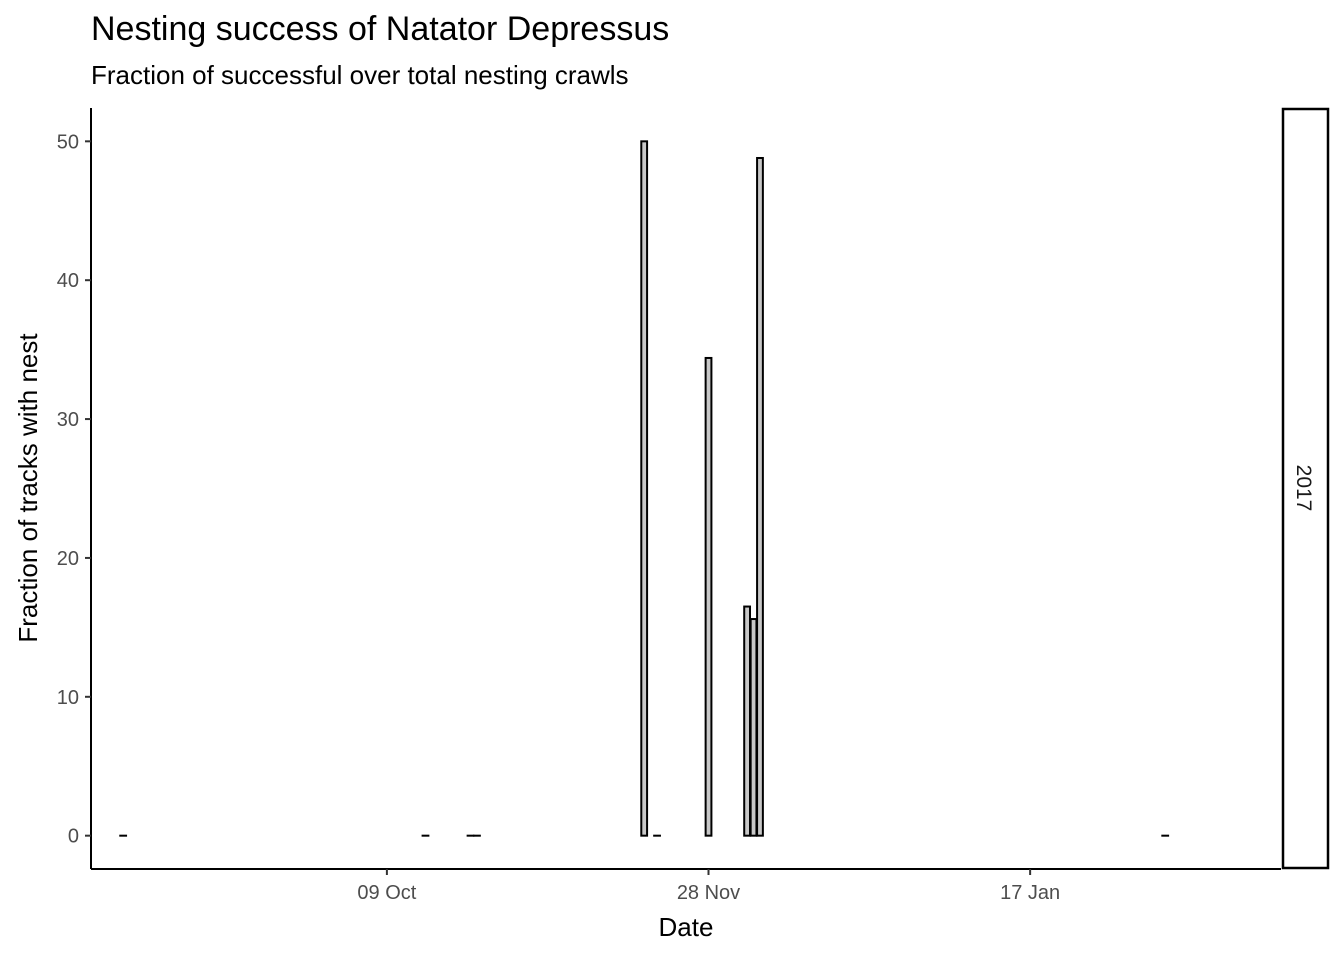 This screenshot has width=1344, height=960. I want to click on y-tick-label: 10, so click(68, 698).